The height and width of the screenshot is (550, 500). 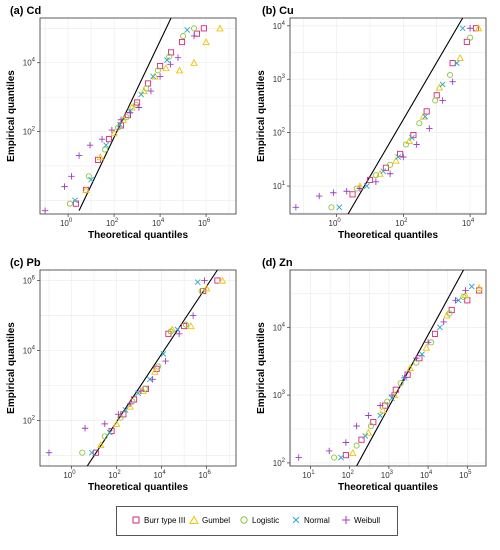 What do you see at coordinates (132, 119) in the screenshot?
I see `data-points` at bounding box center [132, 119].